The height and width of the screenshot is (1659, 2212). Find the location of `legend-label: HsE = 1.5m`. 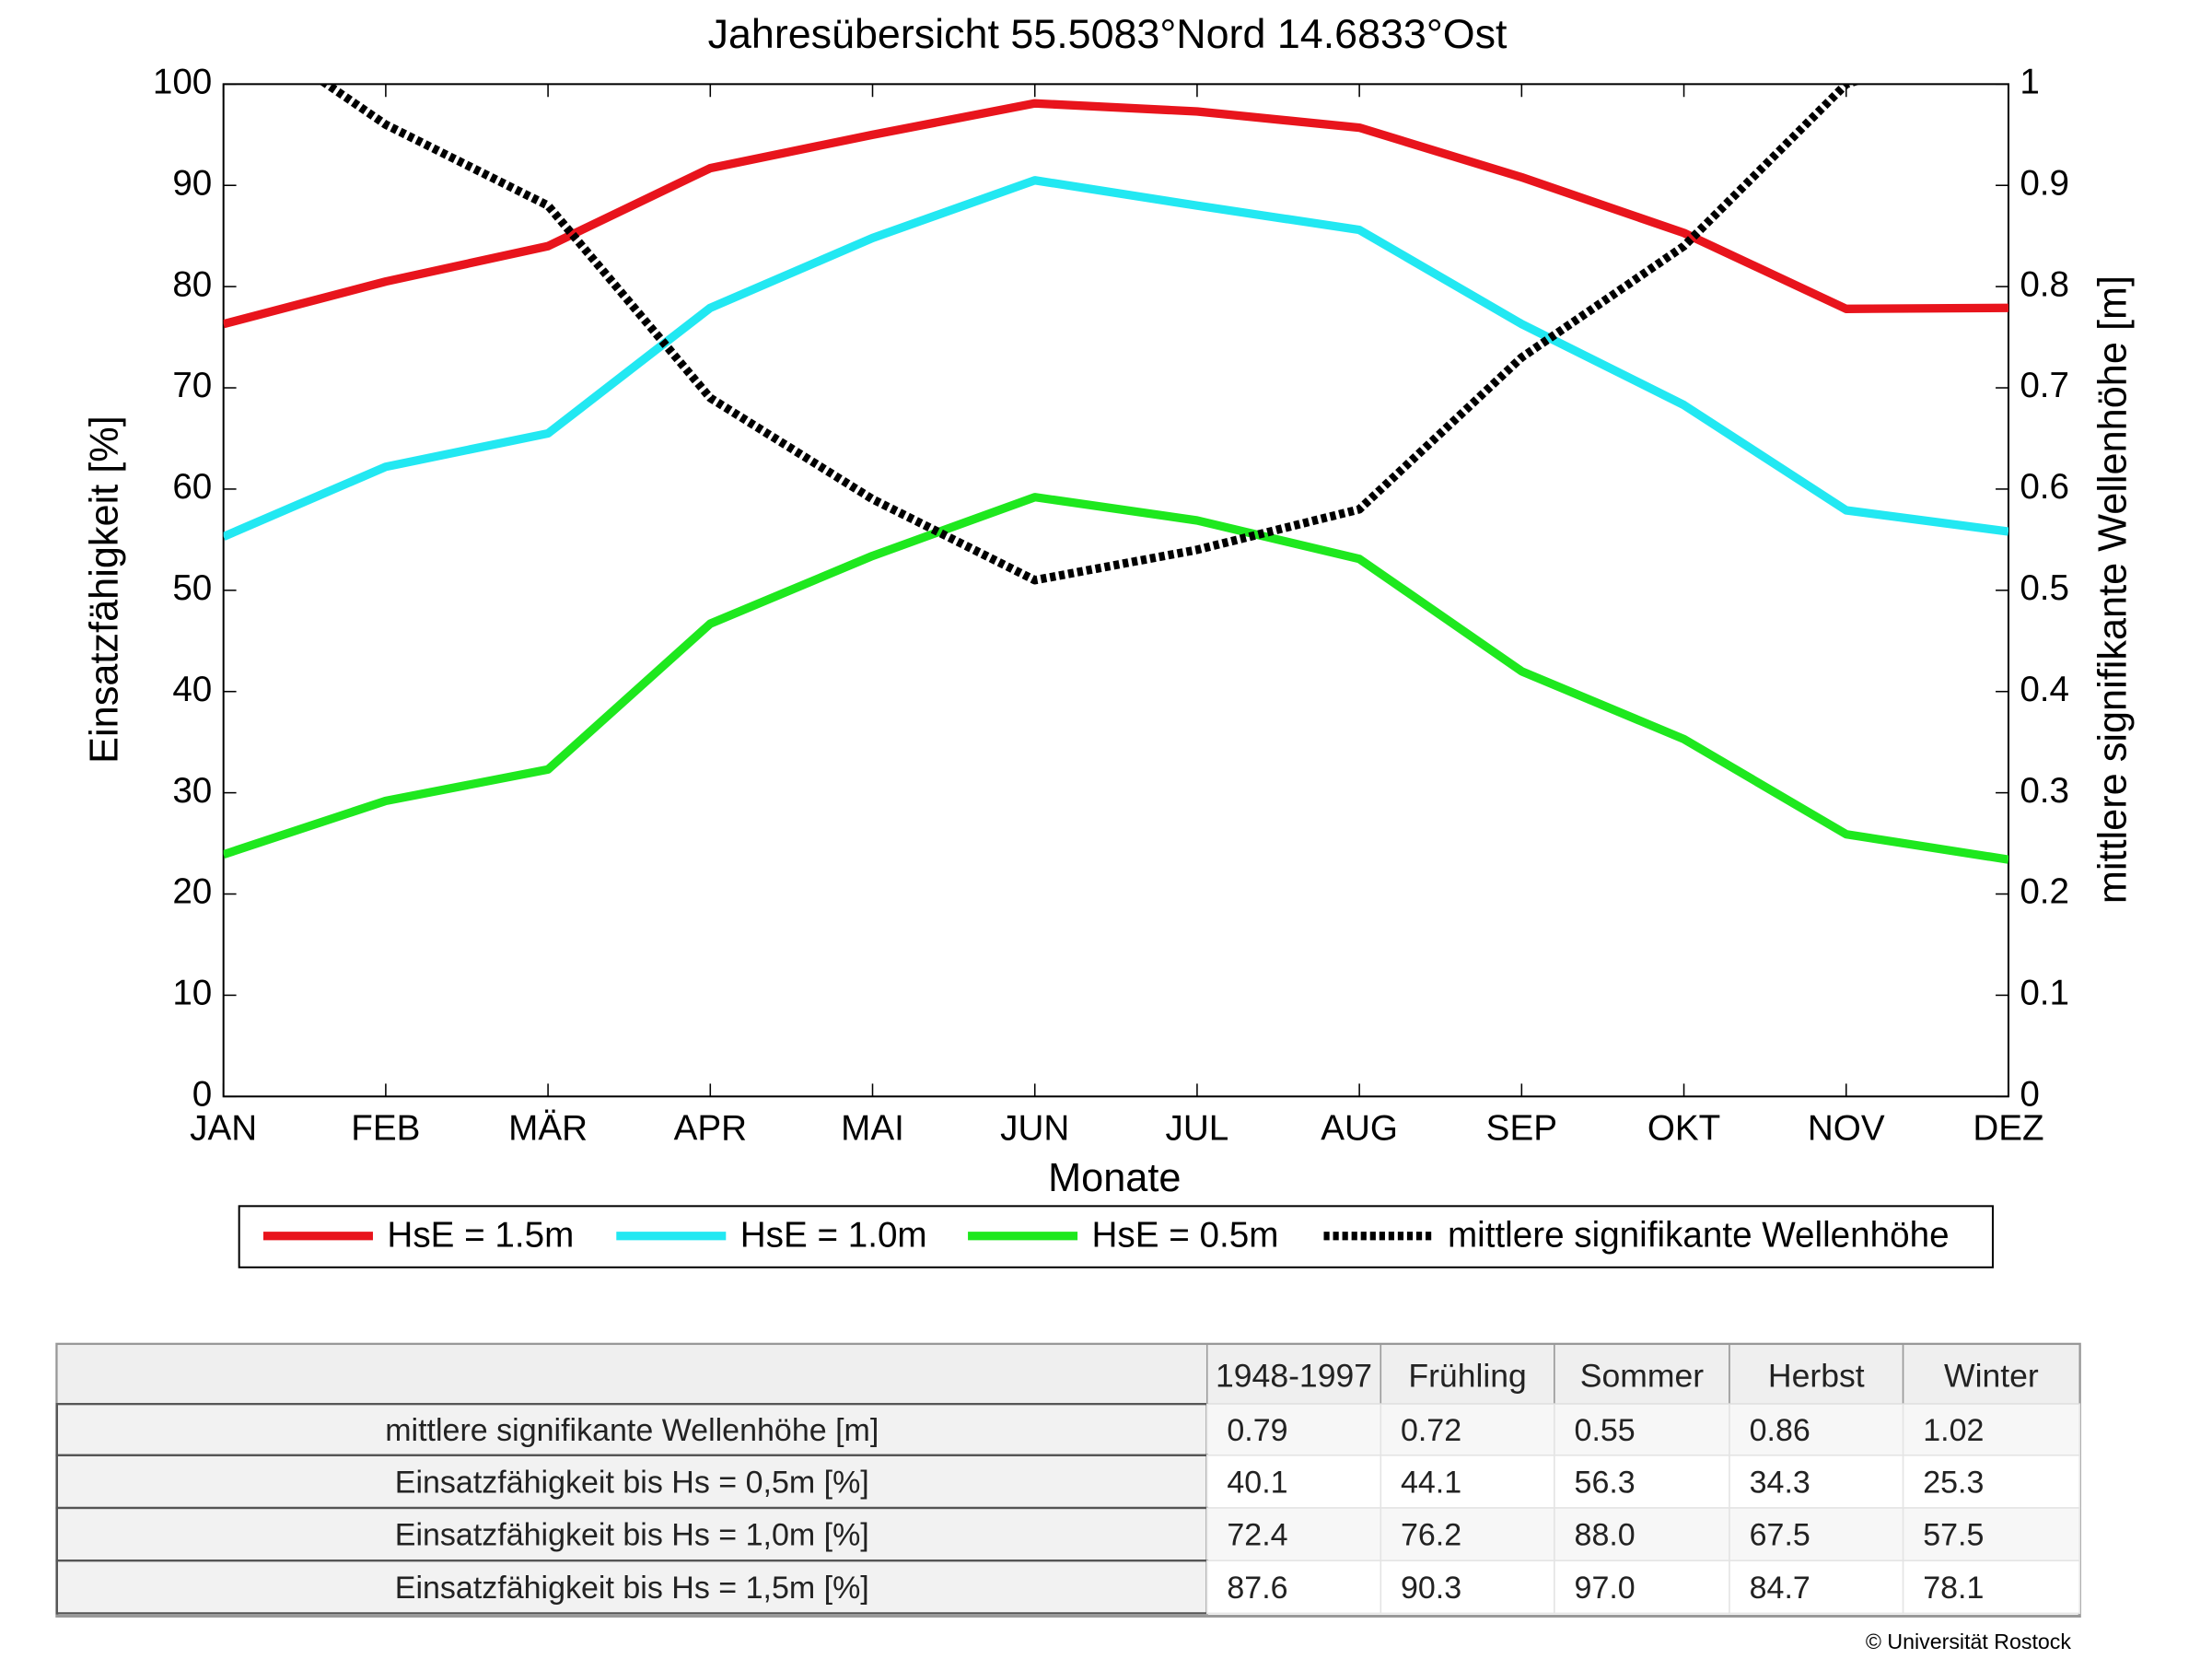

legend-label: HsE = 1.5m is located at coordinates (481, 1236).